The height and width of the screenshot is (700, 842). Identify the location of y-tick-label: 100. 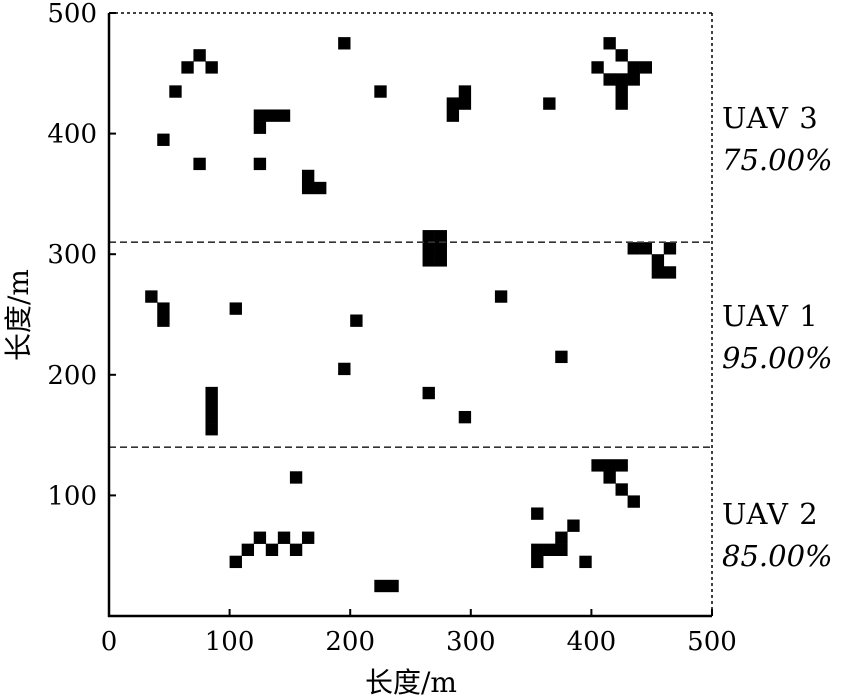
(72, 496).